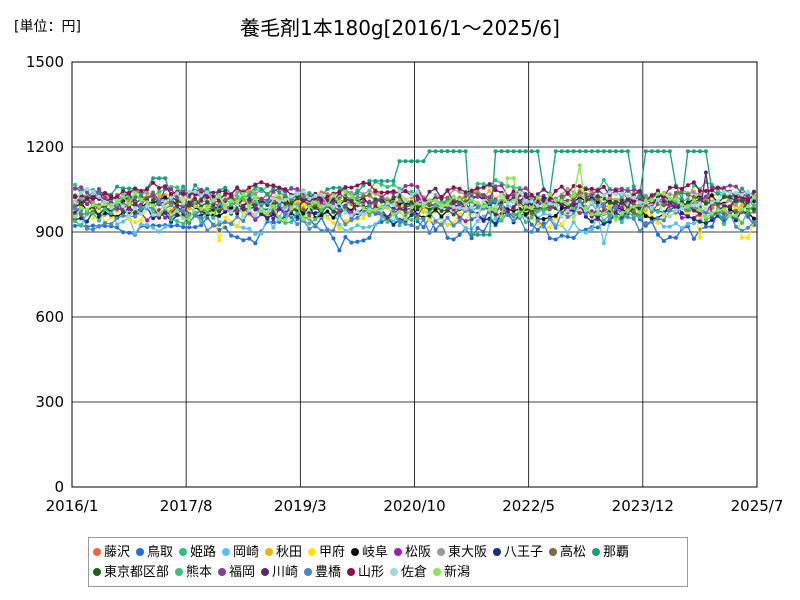 The height and width of the screenshot is (600, 800). What do you see at coordinates (242, 572) in the screenshot?
I see `legend-label: 福岡` at bounding box center [242, 572].